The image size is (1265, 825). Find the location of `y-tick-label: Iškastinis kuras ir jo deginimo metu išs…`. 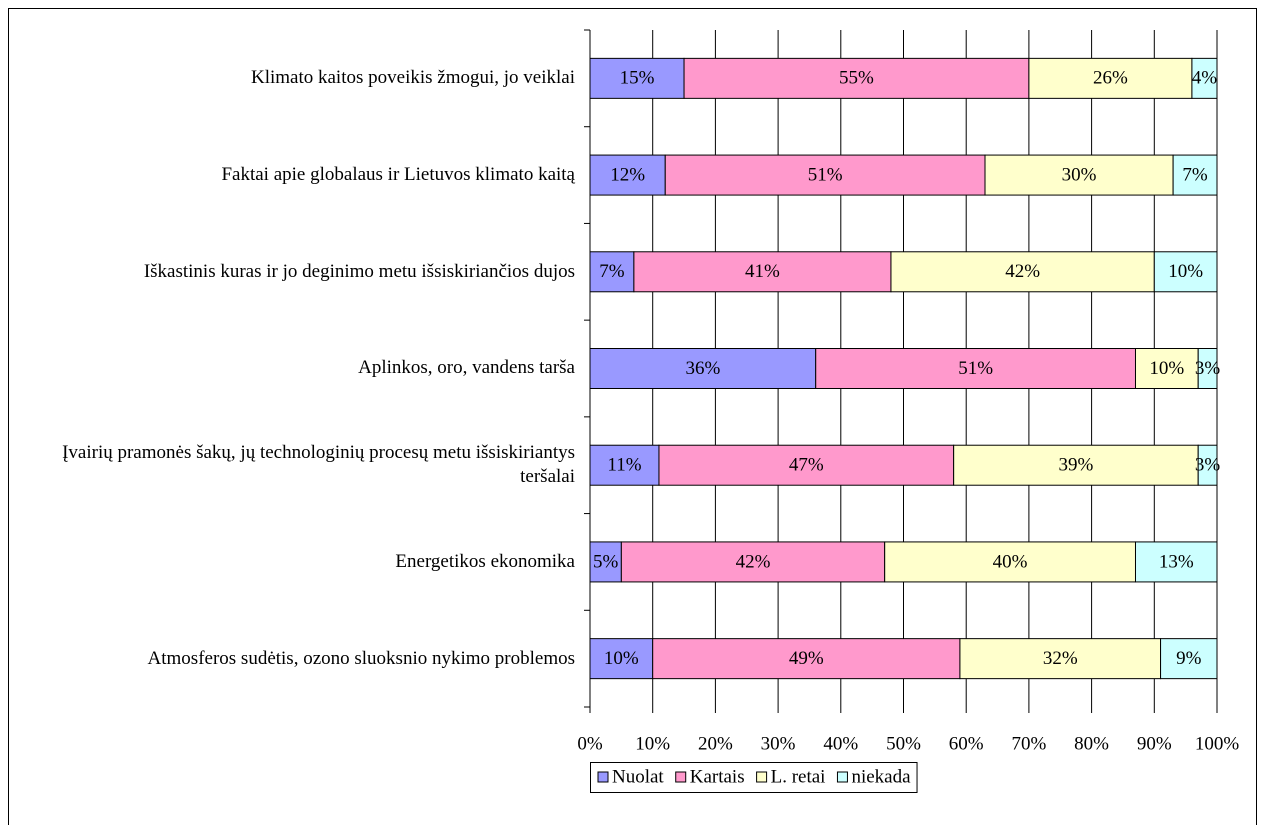

y-tick-label: Iškastinis kuras ir jo deginimo metu išs… is located at coordinates (359, 271).